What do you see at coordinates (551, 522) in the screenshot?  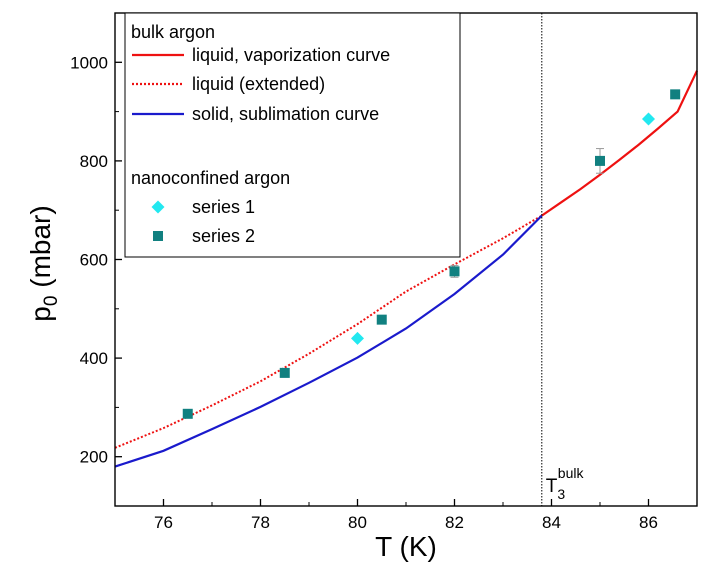 I see `x-tick-label-84: 84` at bounding box center [551, 522].